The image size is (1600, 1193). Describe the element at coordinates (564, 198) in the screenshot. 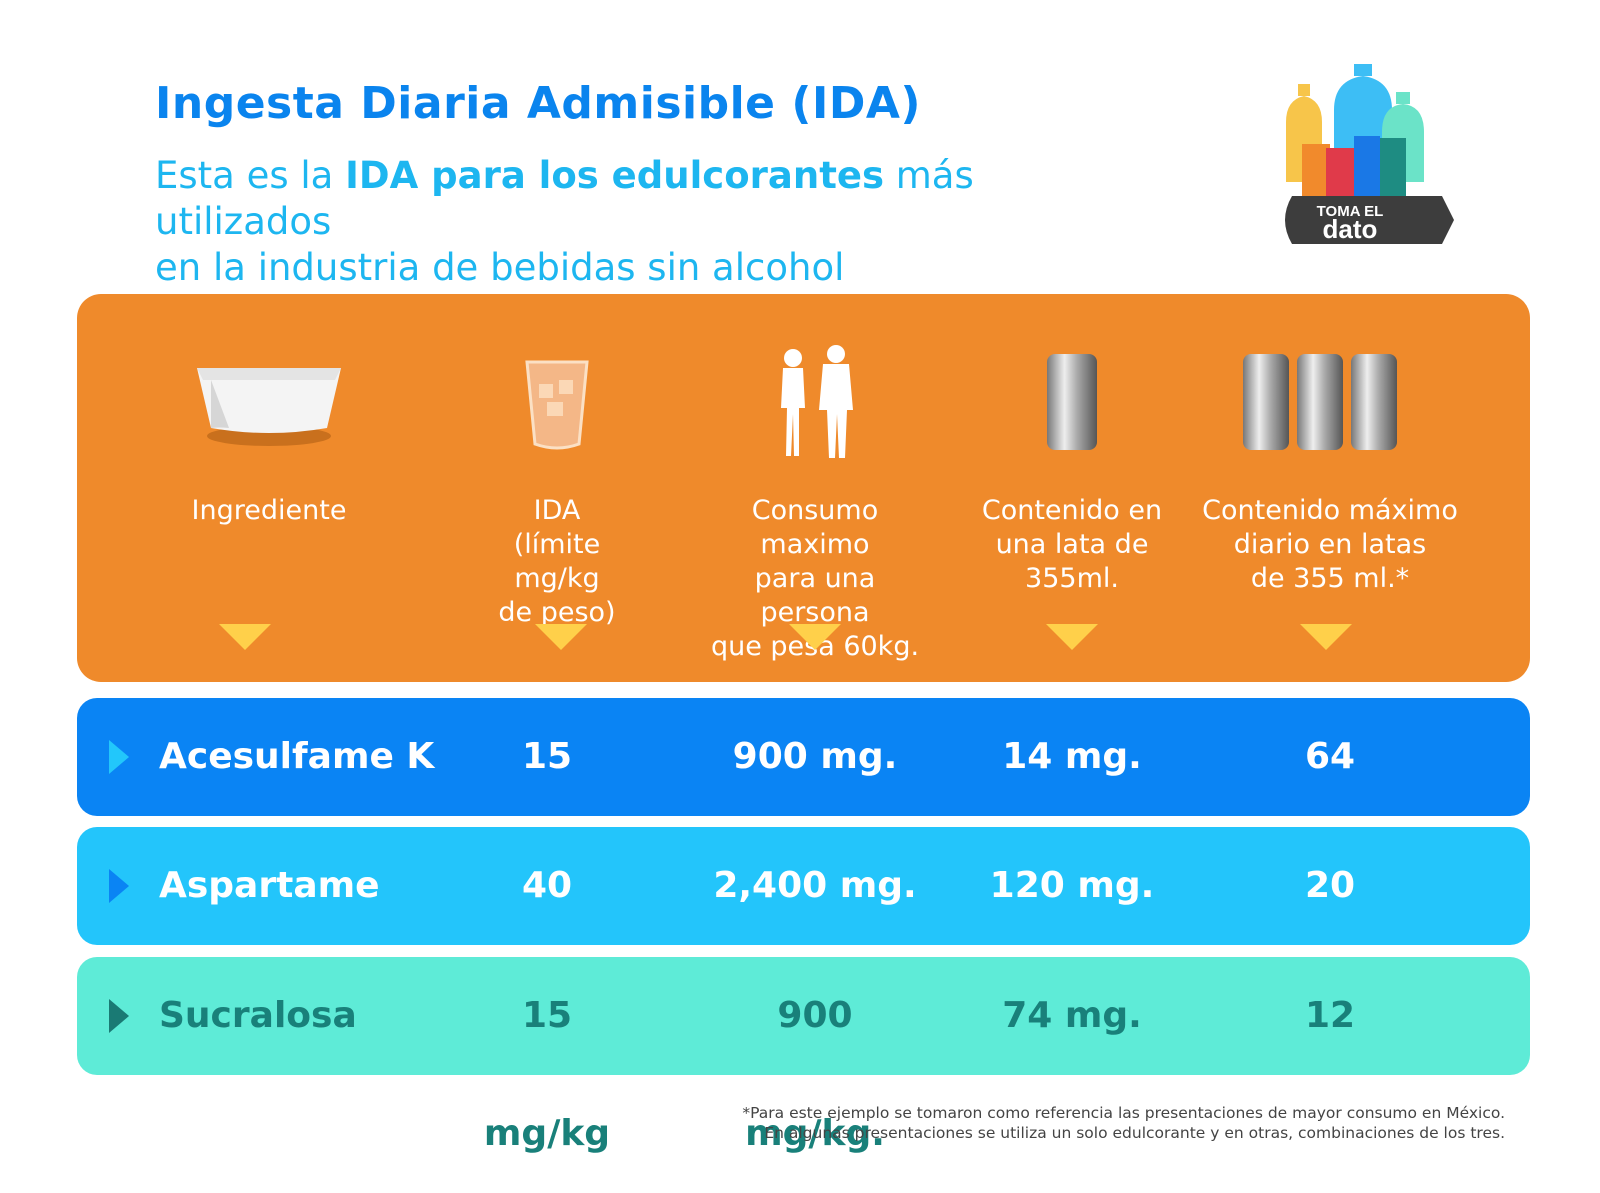

I see `subtitle-part3: más utilizados` at that location.